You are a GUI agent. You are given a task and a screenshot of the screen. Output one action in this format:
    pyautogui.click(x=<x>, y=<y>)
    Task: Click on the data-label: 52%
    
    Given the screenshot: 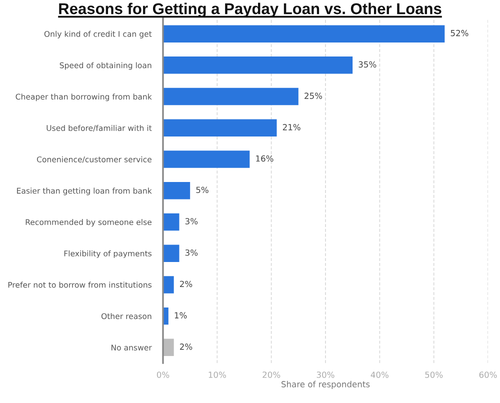 What is the action you would take?
    pyautogui.click(x=459, y=33)
    